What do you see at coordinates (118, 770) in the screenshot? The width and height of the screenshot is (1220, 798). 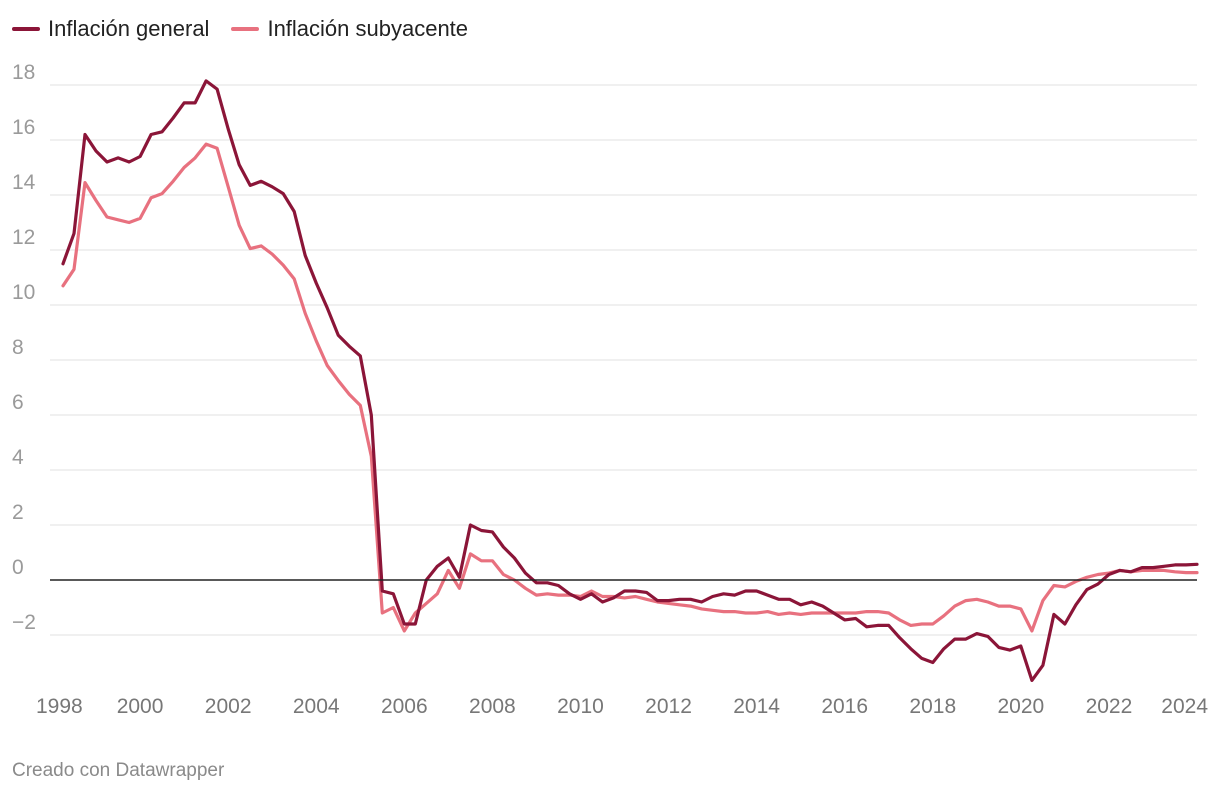 I see `credit-text: Creado con Datawrapper` at bounding box center [118, 770].